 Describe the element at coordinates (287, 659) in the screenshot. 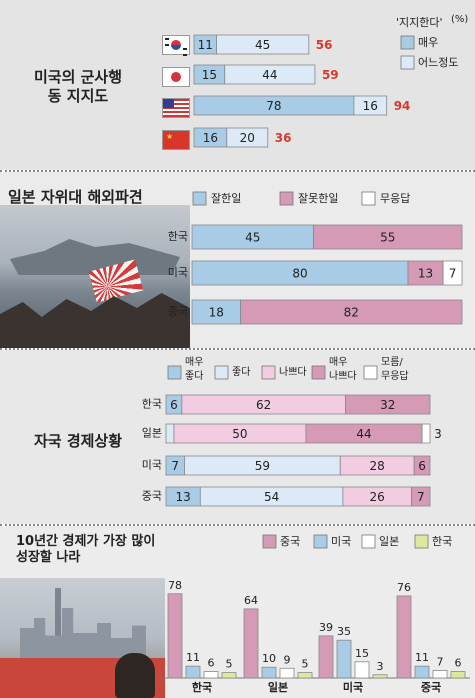

I see `bar-value-label: 9` at that location.